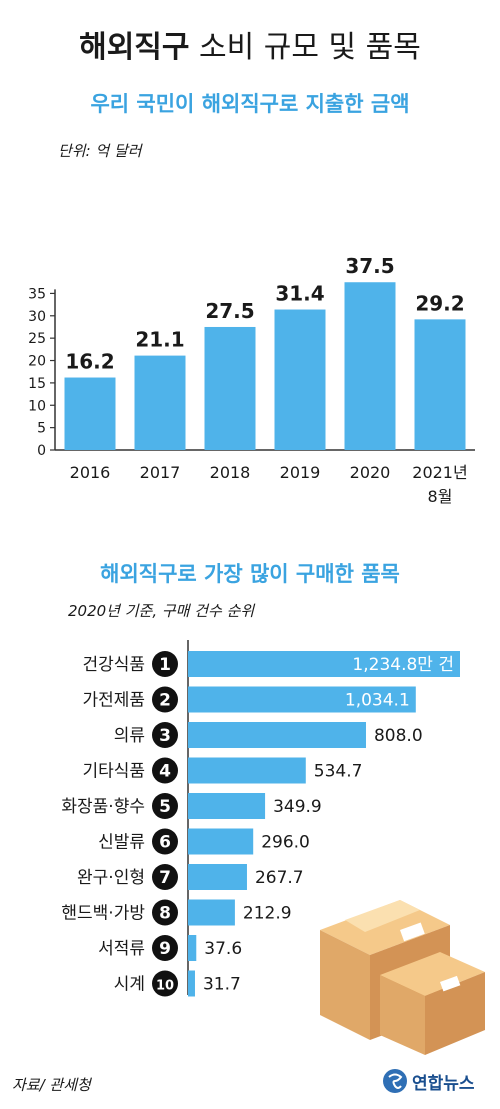 The height and width of the screenshot is (1109, 500). What do you see at coordinates (121, 949) in the screenshot?
I see `category-label: 서적류` at bounding box center [121, 949].